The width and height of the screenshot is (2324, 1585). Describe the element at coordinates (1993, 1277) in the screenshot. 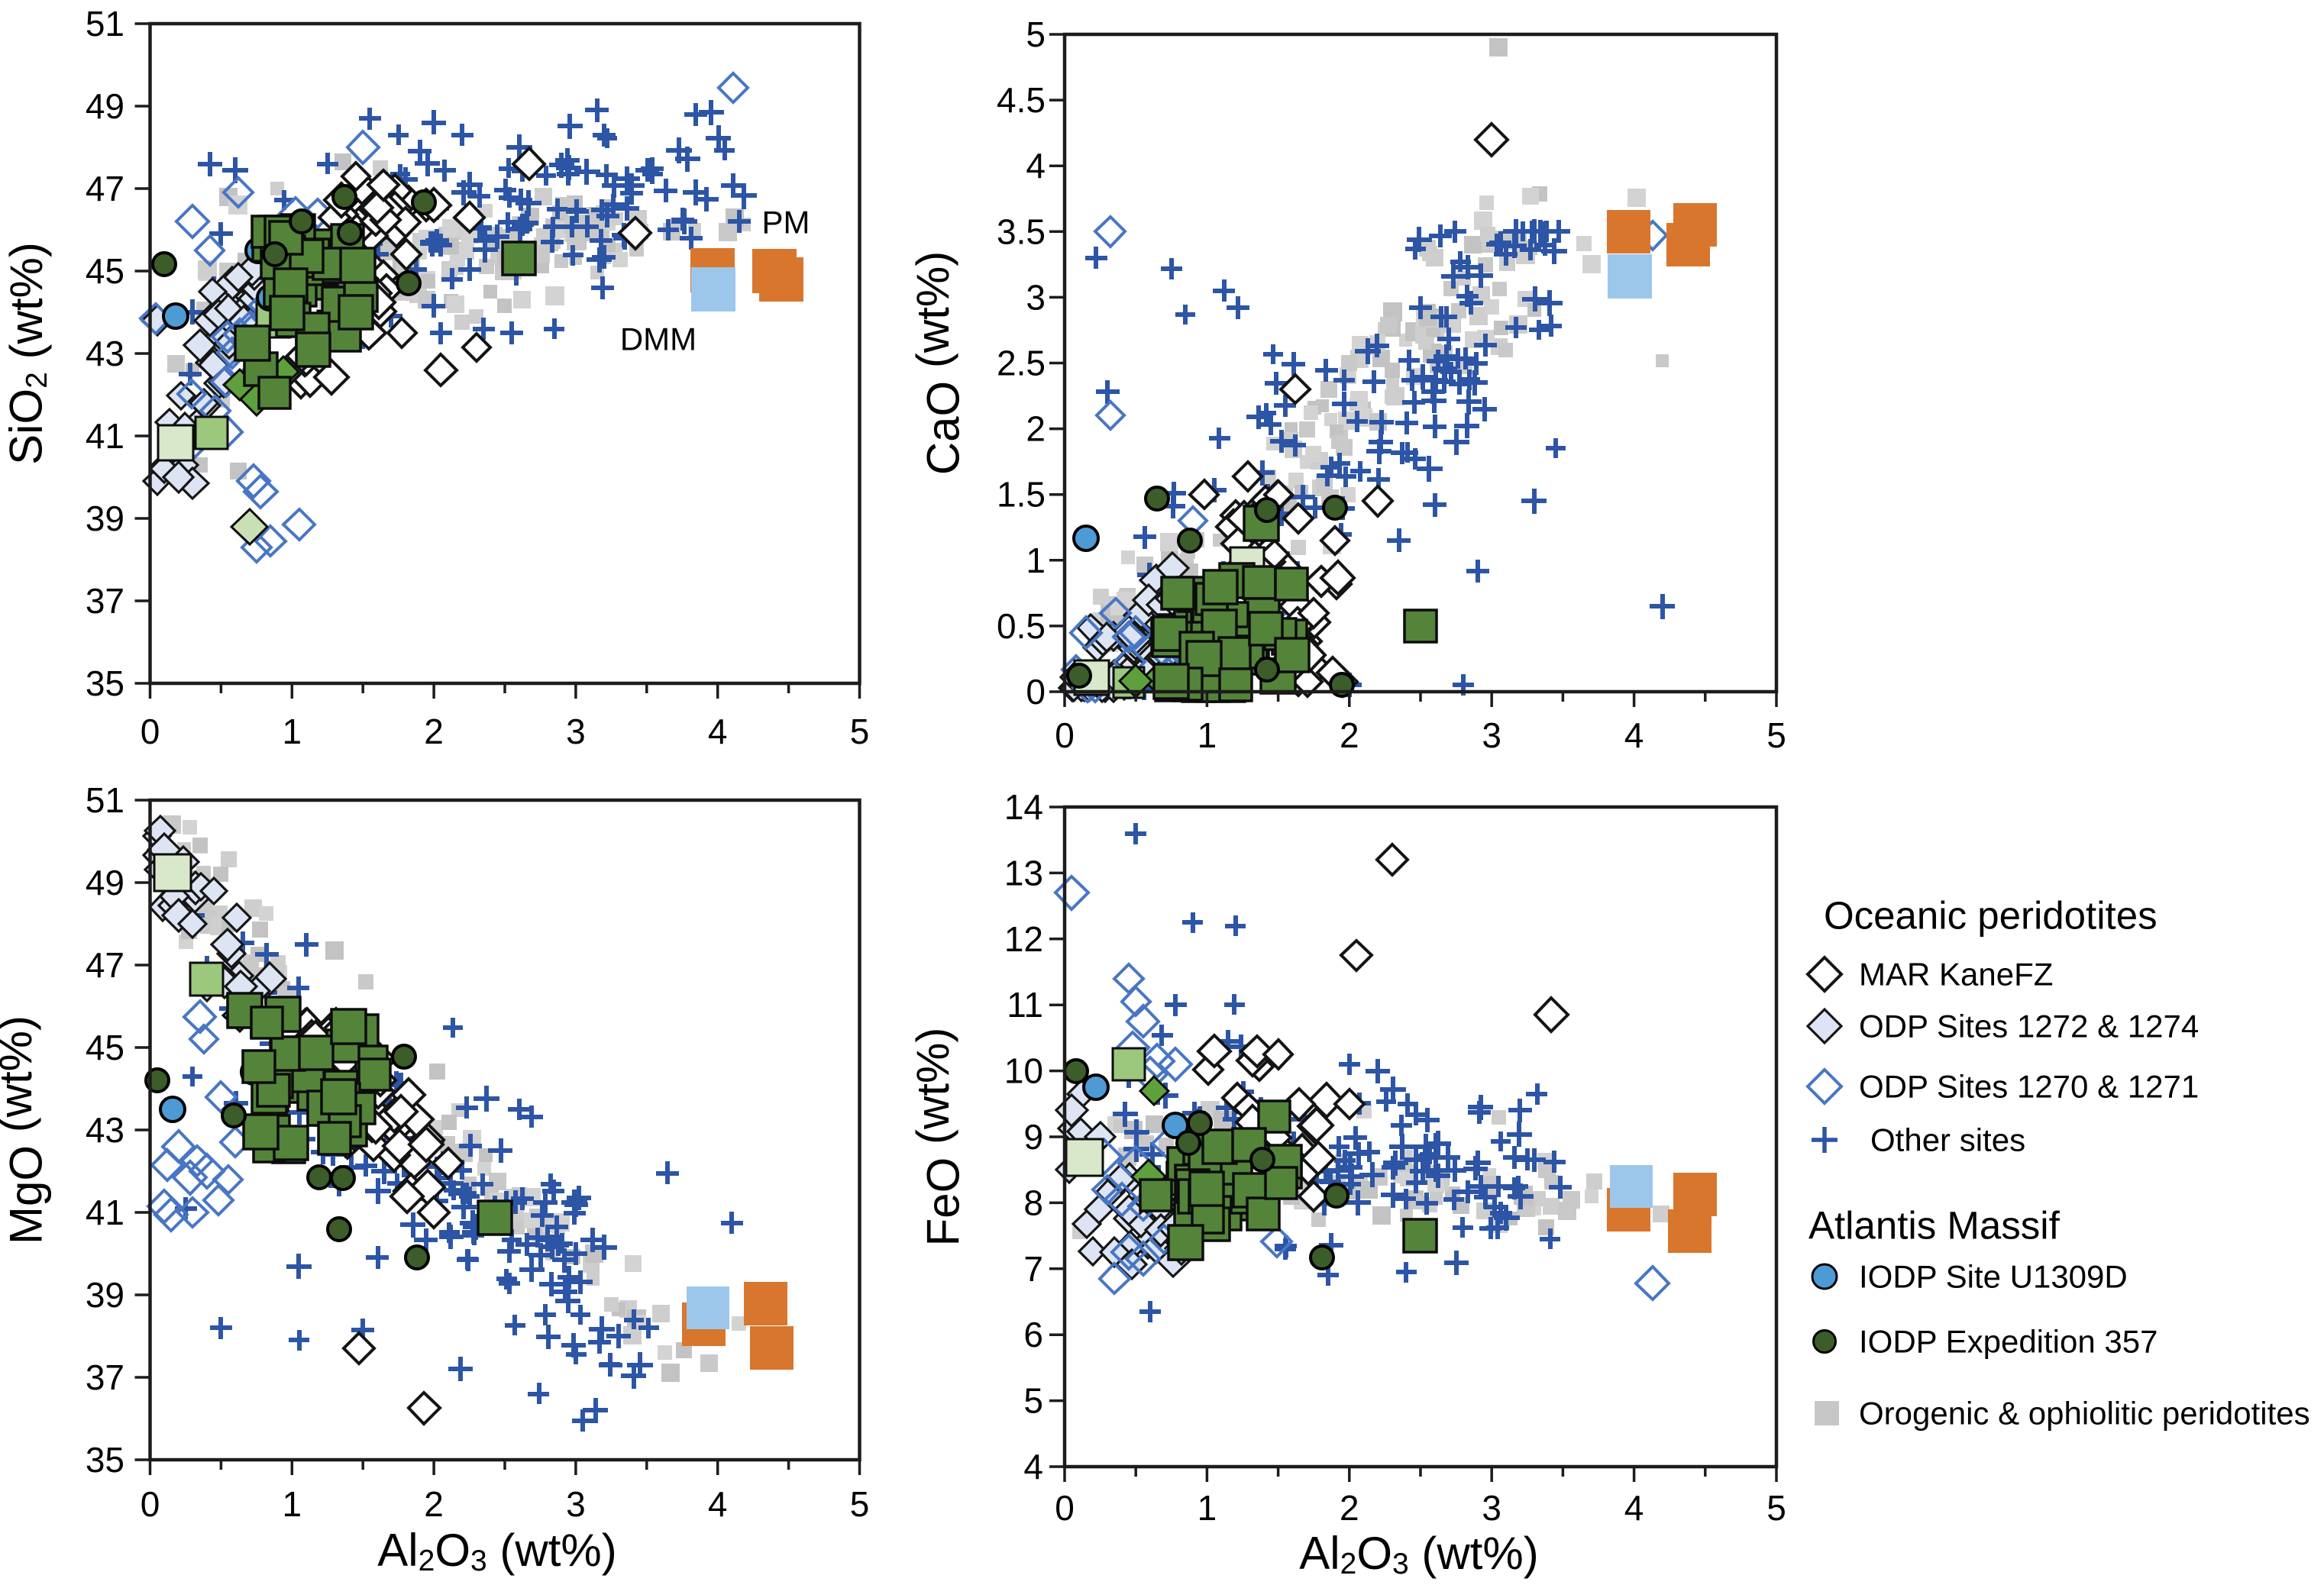

I see `svg-text: IODP Site U1309D` at that location.